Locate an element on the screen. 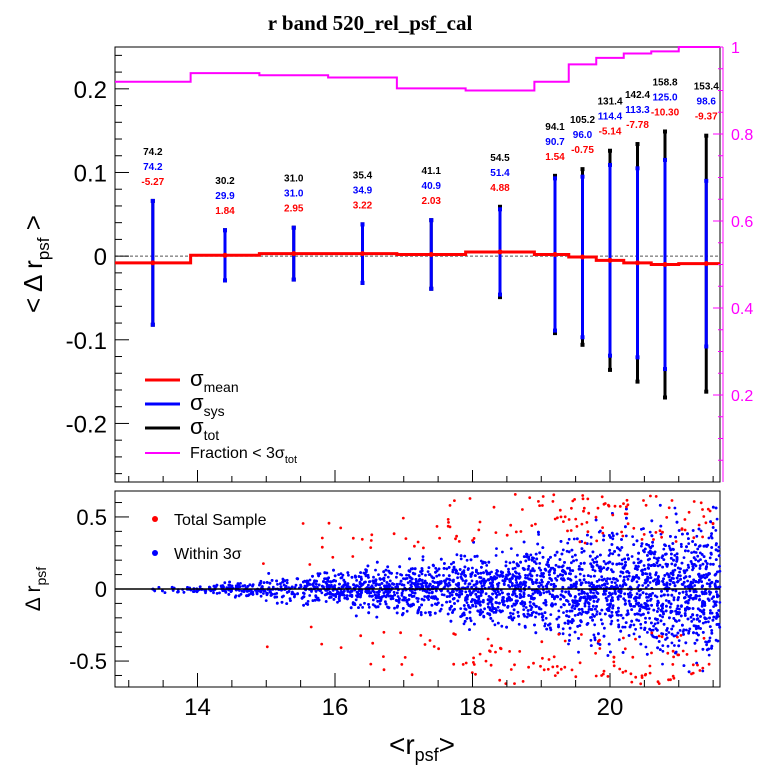 The height and width of the screenshot is (774, 768). top-legend: σmean σsys σtot Fraction < 3σtot is located at coordinates (221, 416).